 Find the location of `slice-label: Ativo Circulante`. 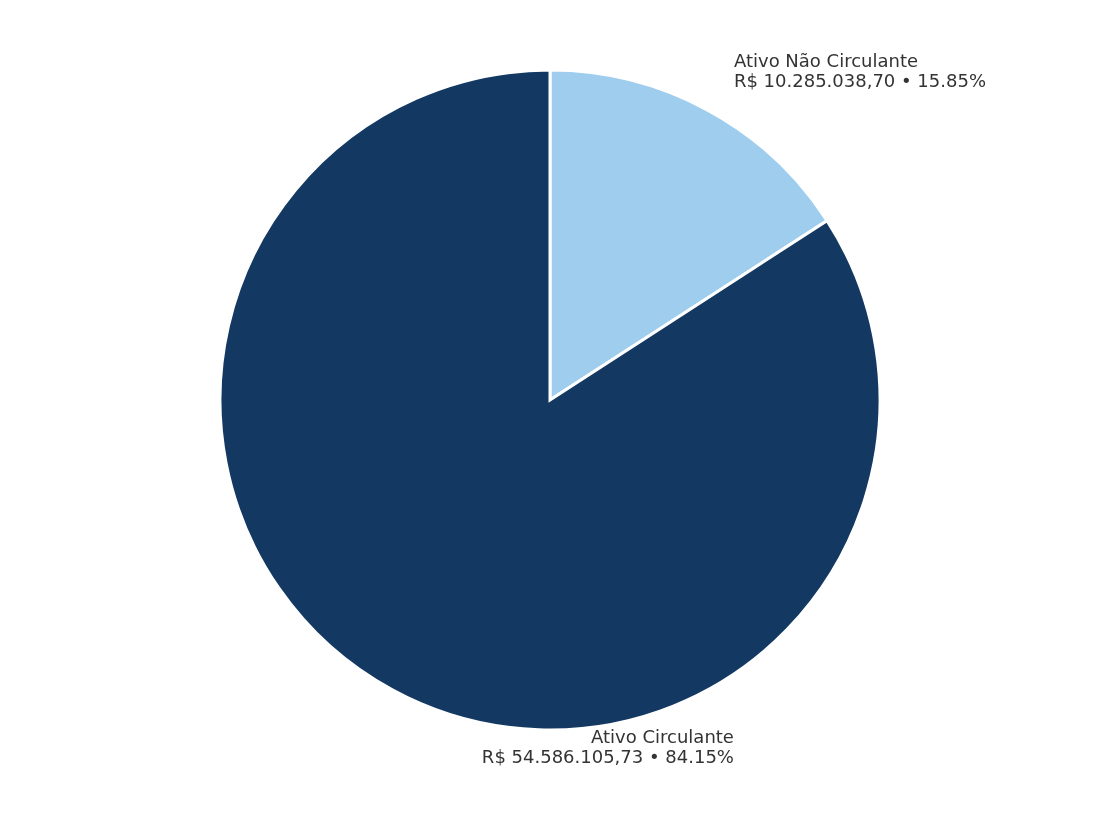

slice-label: Ativo Circulante is located at coordinates (662, 737).